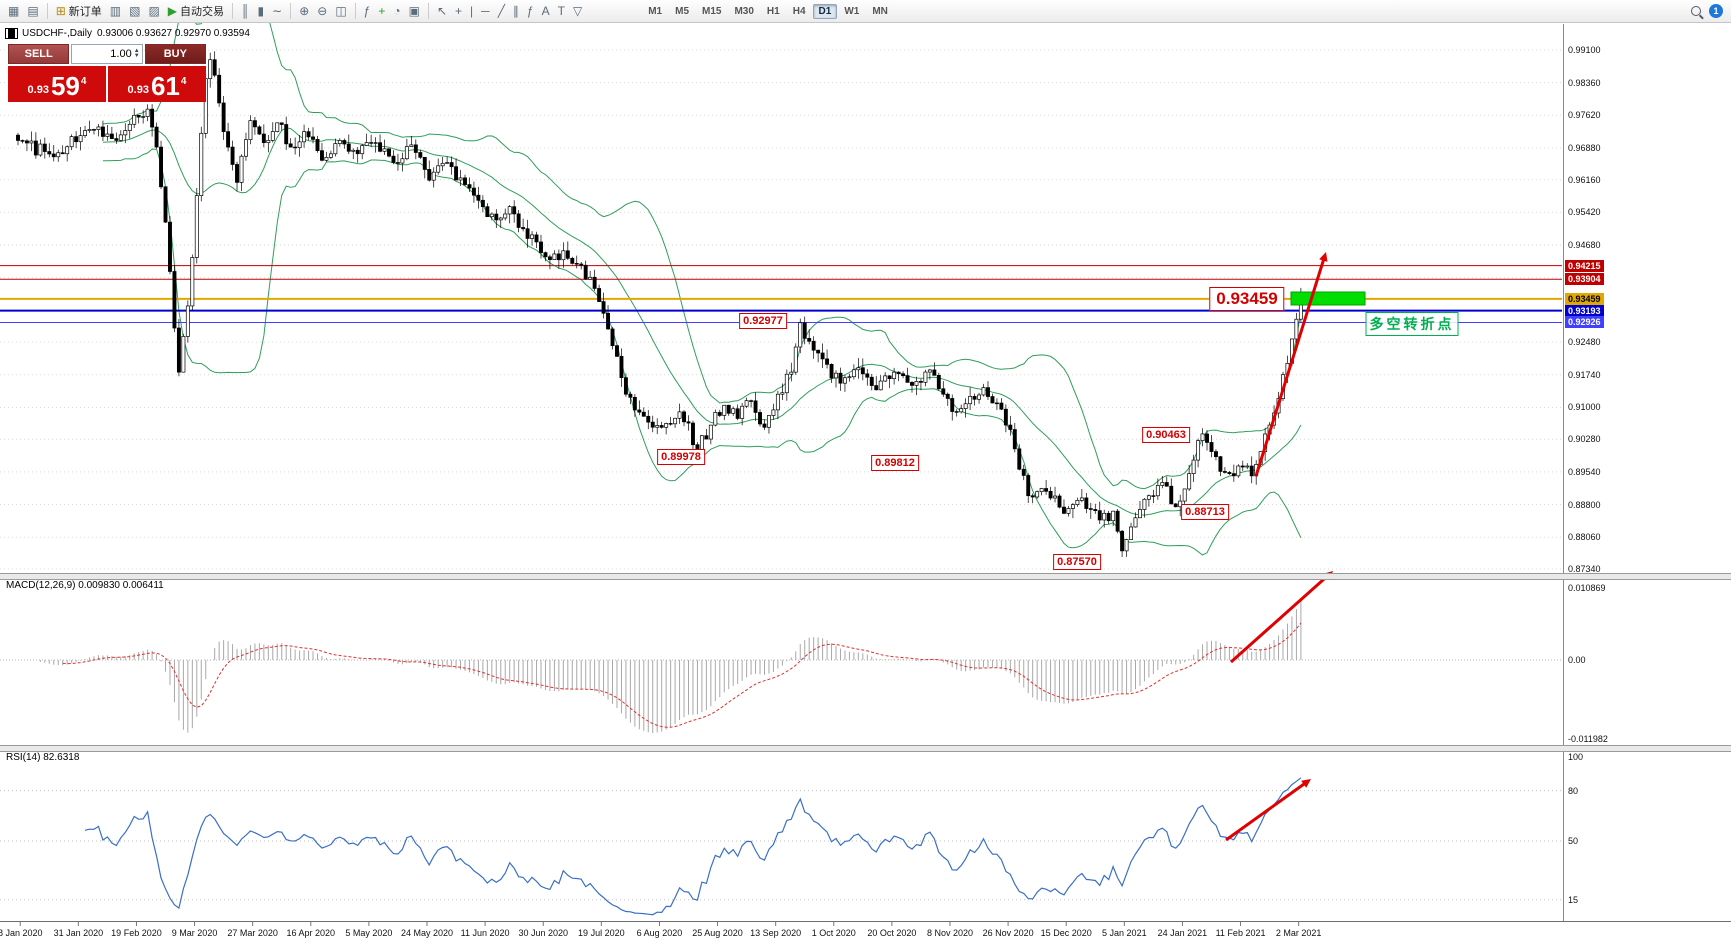 Image resolution: width=1731 pixels, height=945 pixels. What do you see at coordinates (427, 933) in the screenshot?
I see `date-axis-label: 24 May 2020` at bounding box center [427, 933].